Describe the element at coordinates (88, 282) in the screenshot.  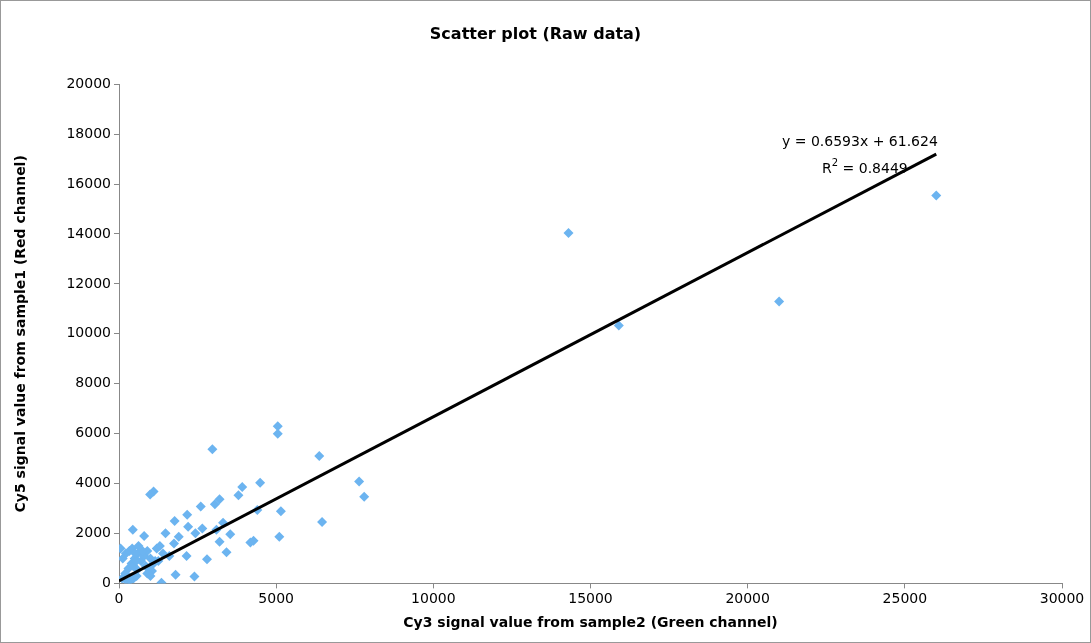
I see `y-tick-label: 12000` at that location.